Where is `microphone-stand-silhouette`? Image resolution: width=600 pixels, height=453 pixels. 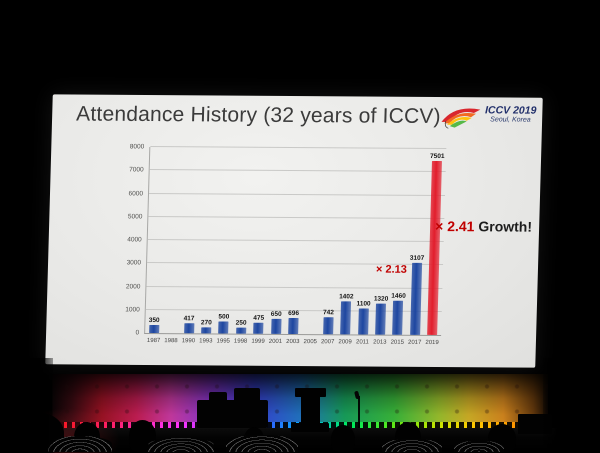
microphone-stand-silhouette is located at coordinates (357, 409).